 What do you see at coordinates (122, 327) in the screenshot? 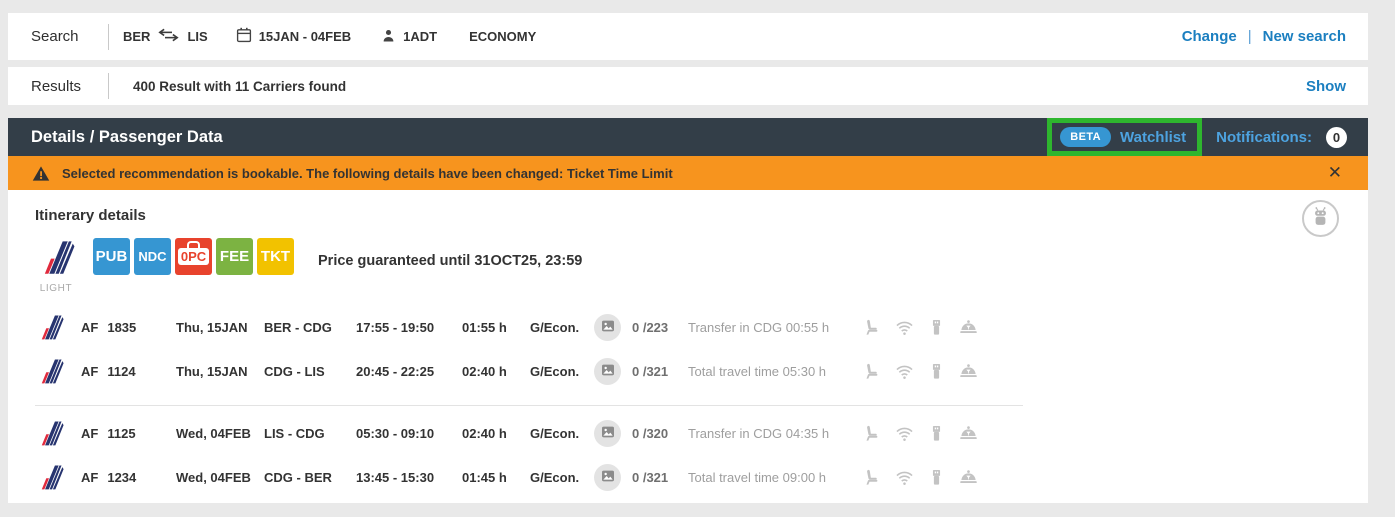
I see `flight-number: 1835` at bounding box center [122, 327].